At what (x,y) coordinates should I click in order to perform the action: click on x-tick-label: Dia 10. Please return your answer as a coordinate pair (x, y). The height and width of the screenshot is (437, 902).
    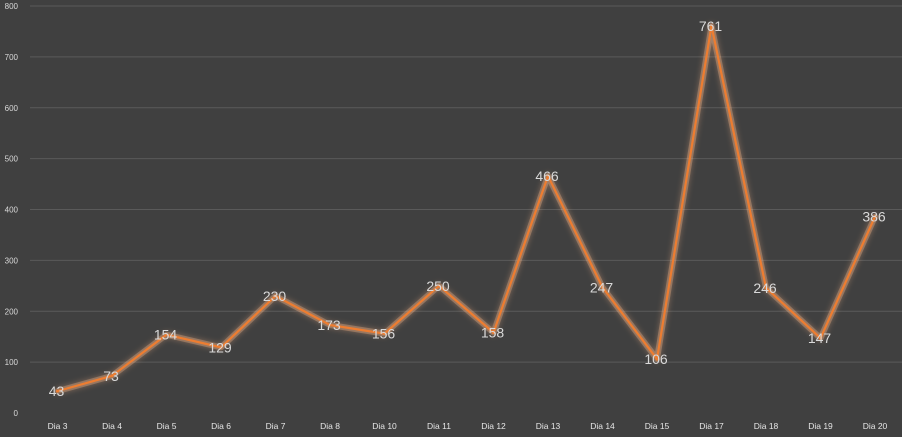
    Looking at the image, I should click on (384, 426).